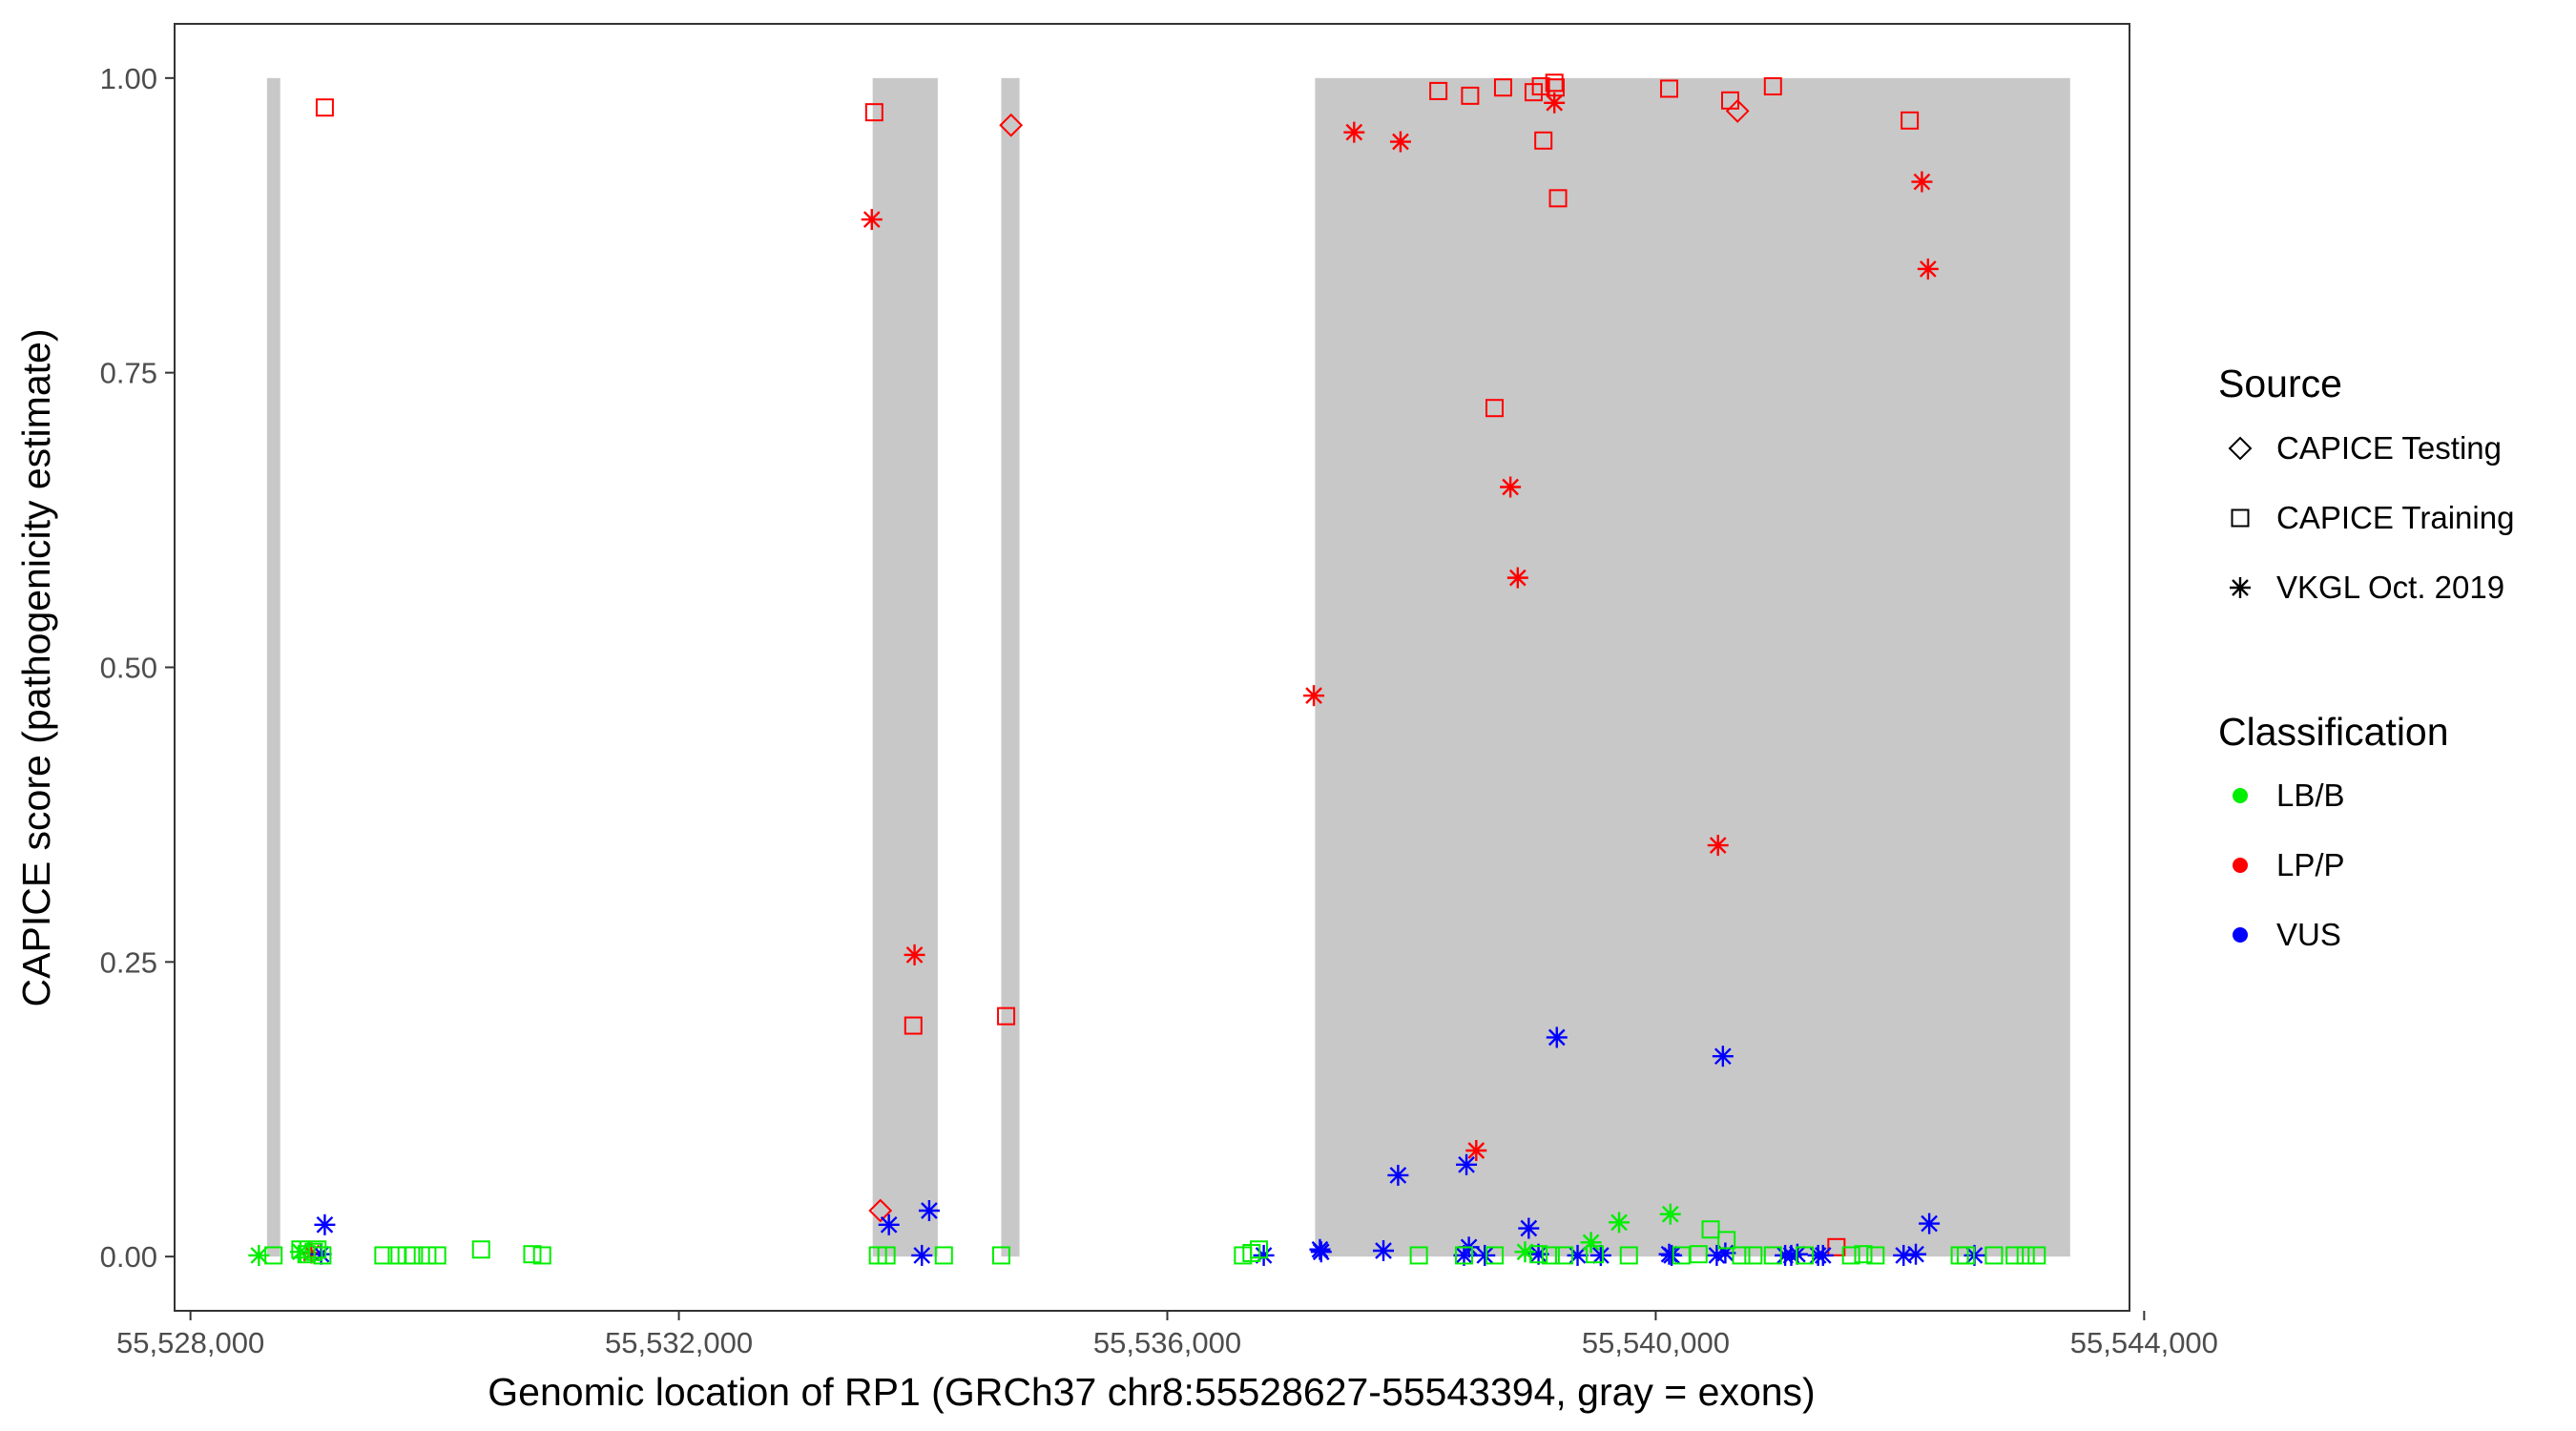 The image size is (2576, 1431). Describe the element at coordinates (2395, 517) in the screenshot. I see `legend-source-label: CAPICE Training` at that location.